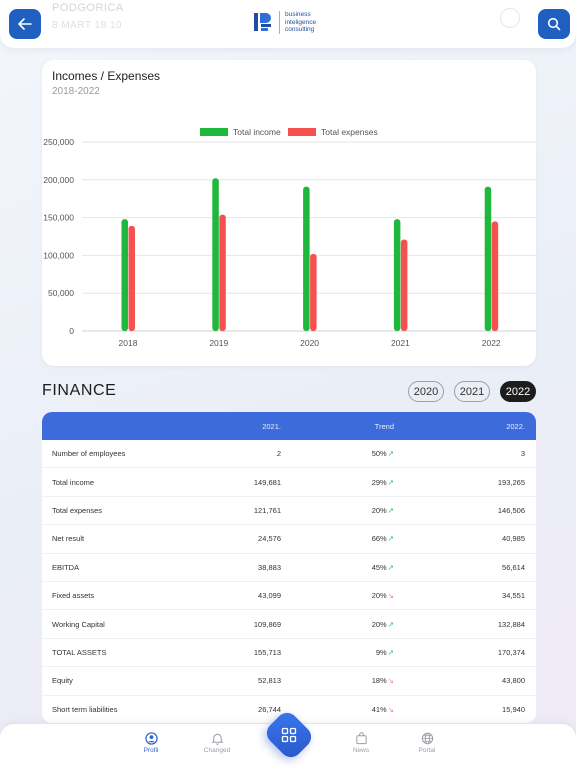 This screenshot has width=576, height=768. What do you see at coordinates (214, 132) in the screenshot?
I see `legend-swatch-income` at bounding box center [214, 132].